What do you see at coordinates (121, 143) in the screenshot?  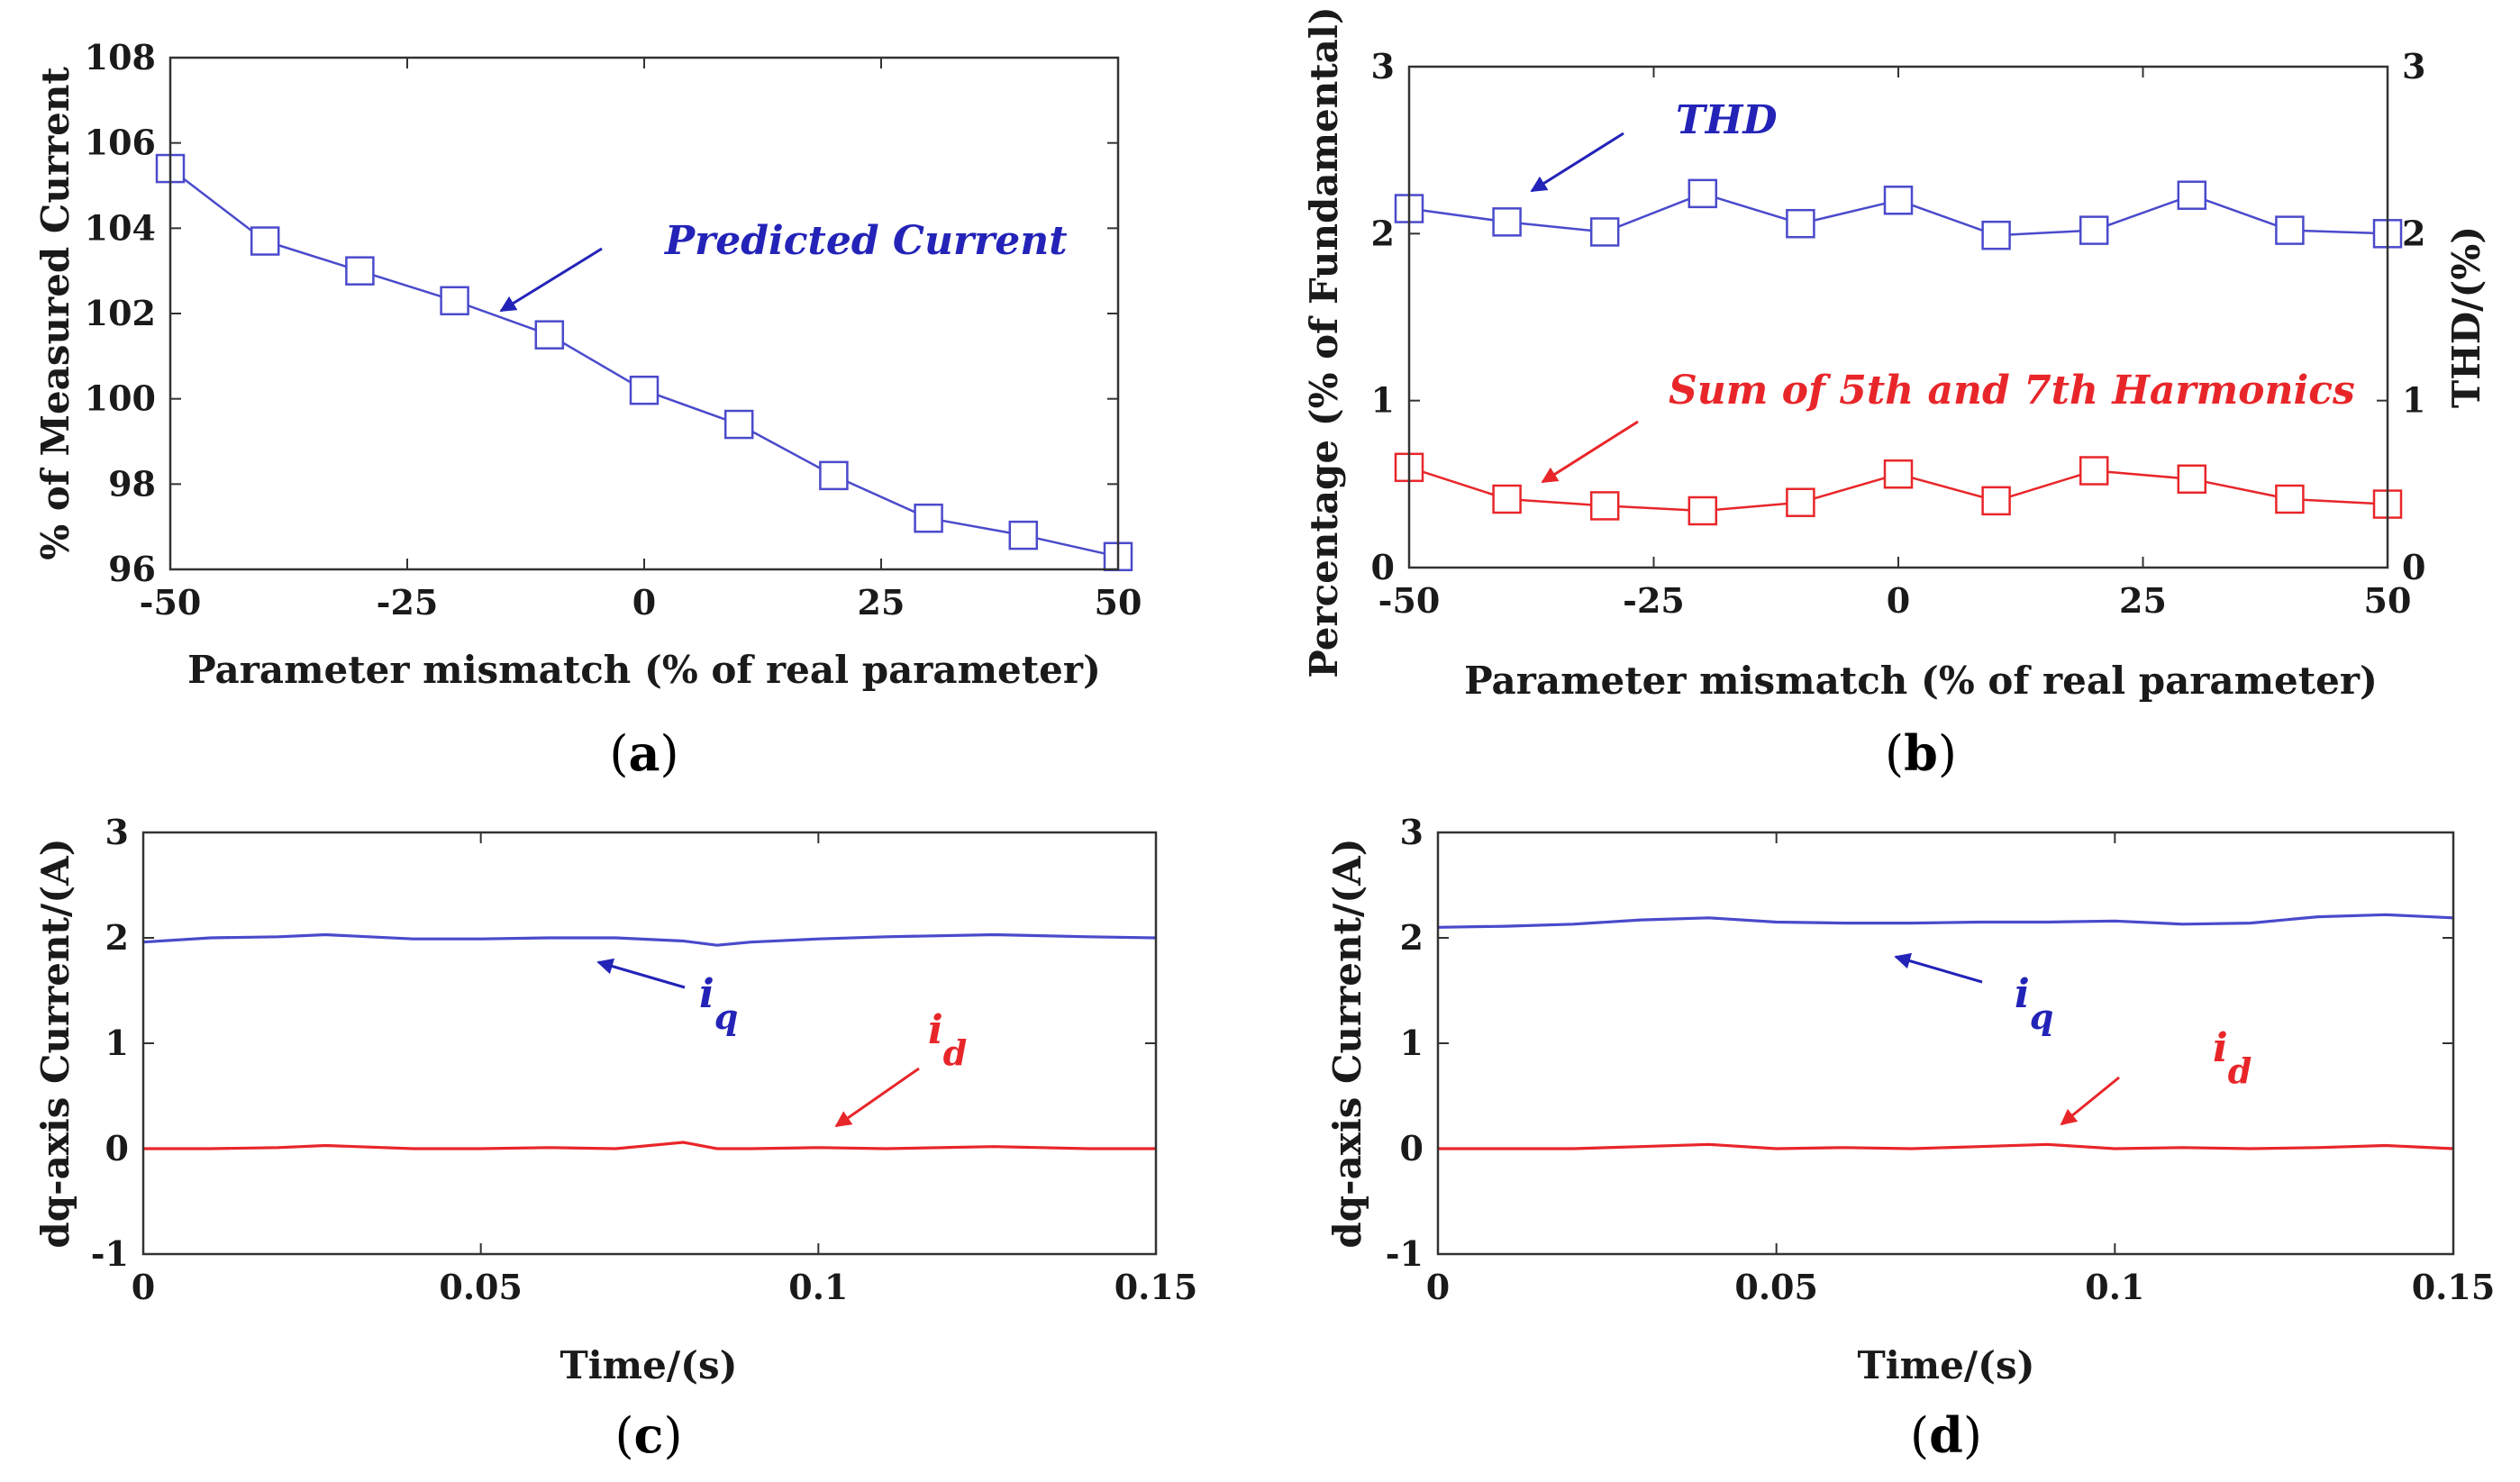 I see `y-tick-label: 106` at bounding box center [121, 143].